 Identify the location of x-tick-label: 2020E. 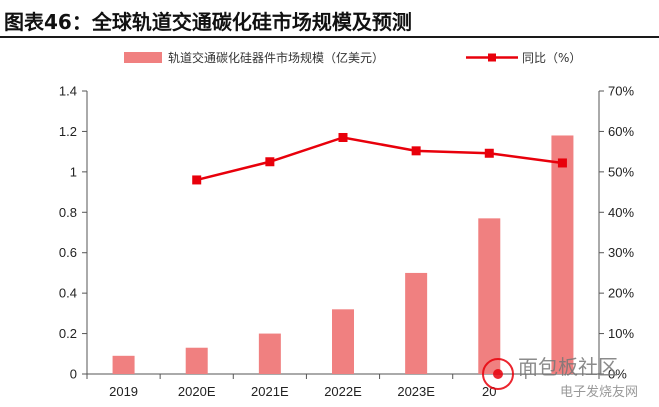
(197, 391).